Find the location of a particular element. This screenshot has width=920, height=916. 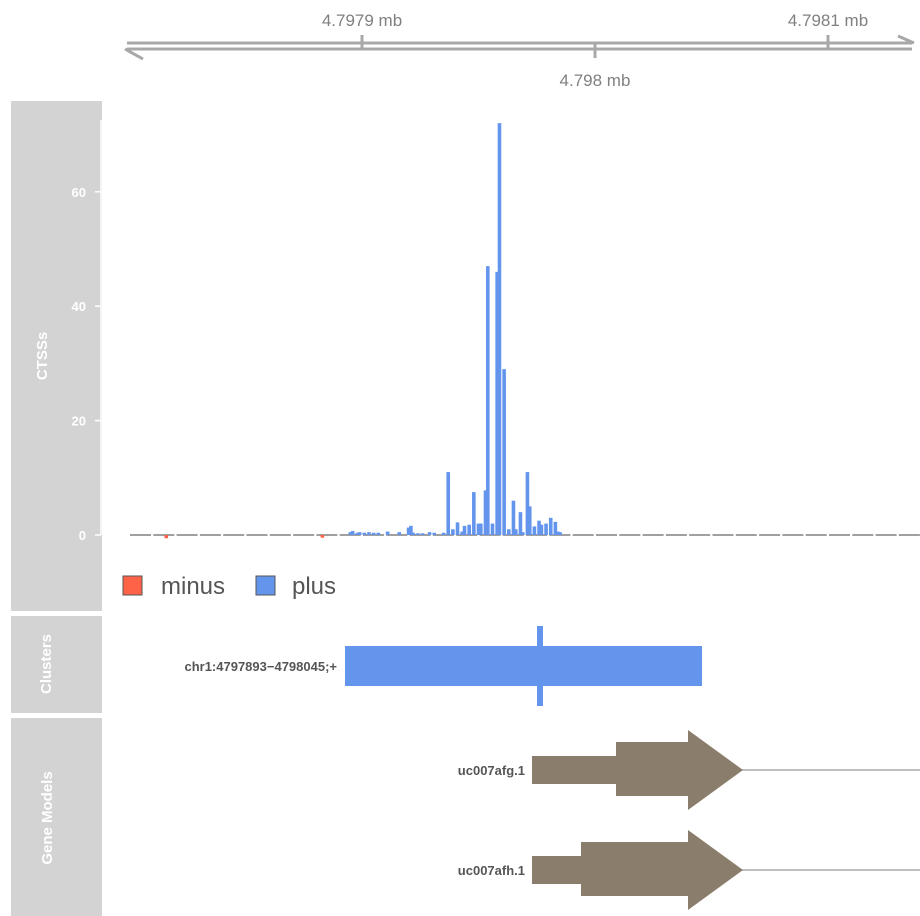

gene-model: uc007afh.1 is located at coordinates (689, 870).